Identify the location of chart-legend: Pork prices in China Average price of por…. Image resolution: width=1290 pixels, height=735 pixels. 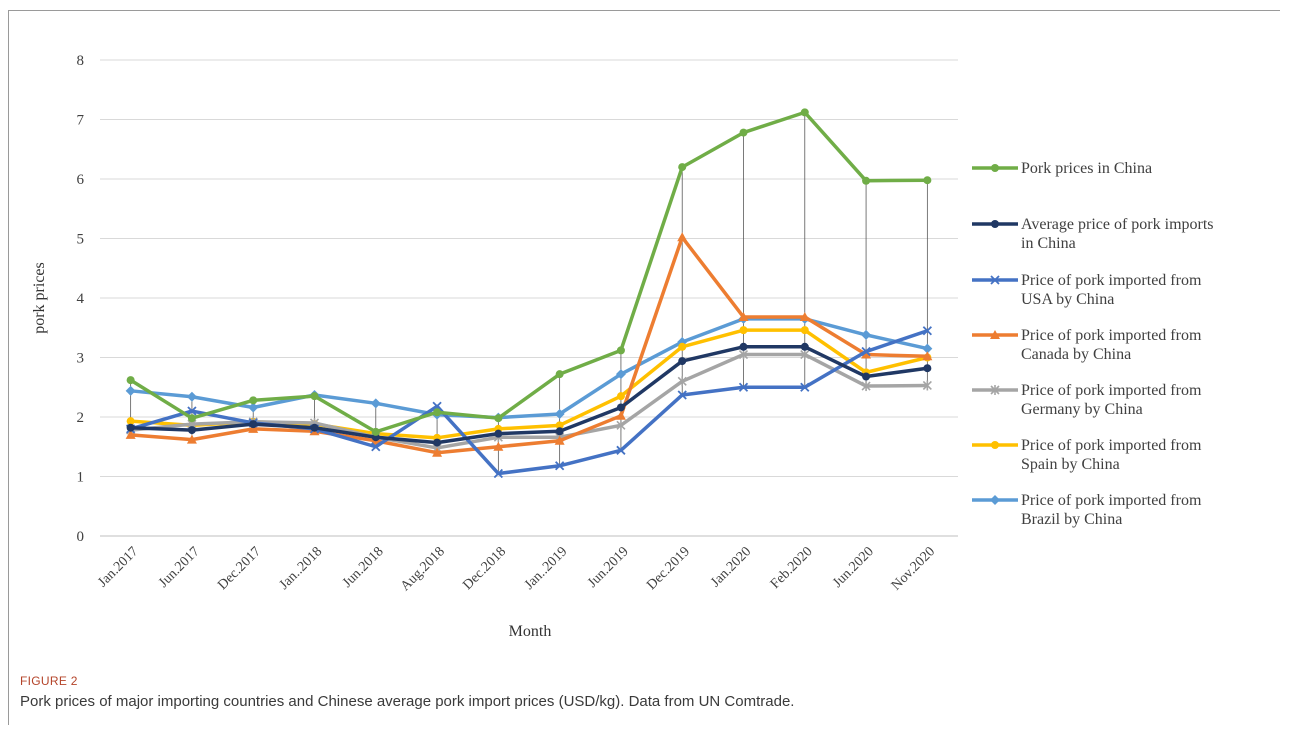
(1093, 344).